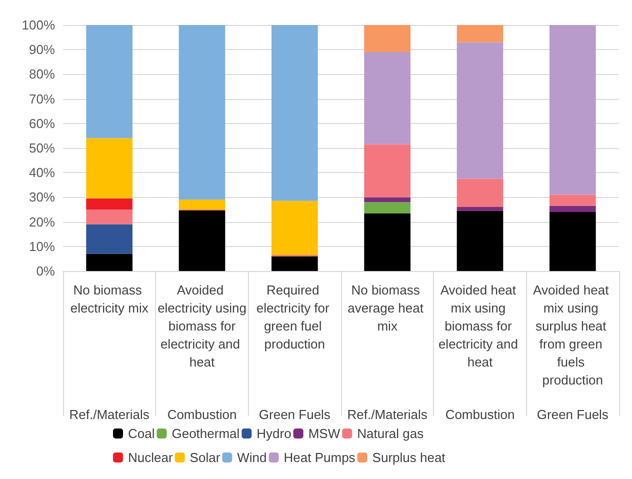 This screenshot has width=632, height=479. I want to click on legend-label: Hydro, so click(274, 433).